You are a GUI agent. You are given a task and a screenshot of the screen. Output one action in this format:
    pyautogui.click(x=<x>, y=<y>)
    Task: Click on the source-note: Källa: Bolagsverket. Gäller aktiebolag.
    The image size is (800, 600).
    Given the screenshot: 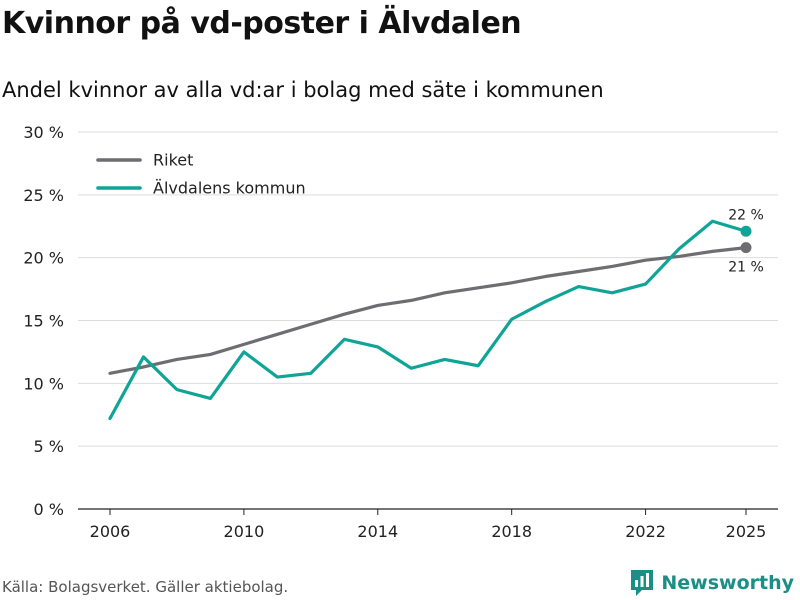 What is the action you would take?
    pyautogui.click(x=145, y=587)
    